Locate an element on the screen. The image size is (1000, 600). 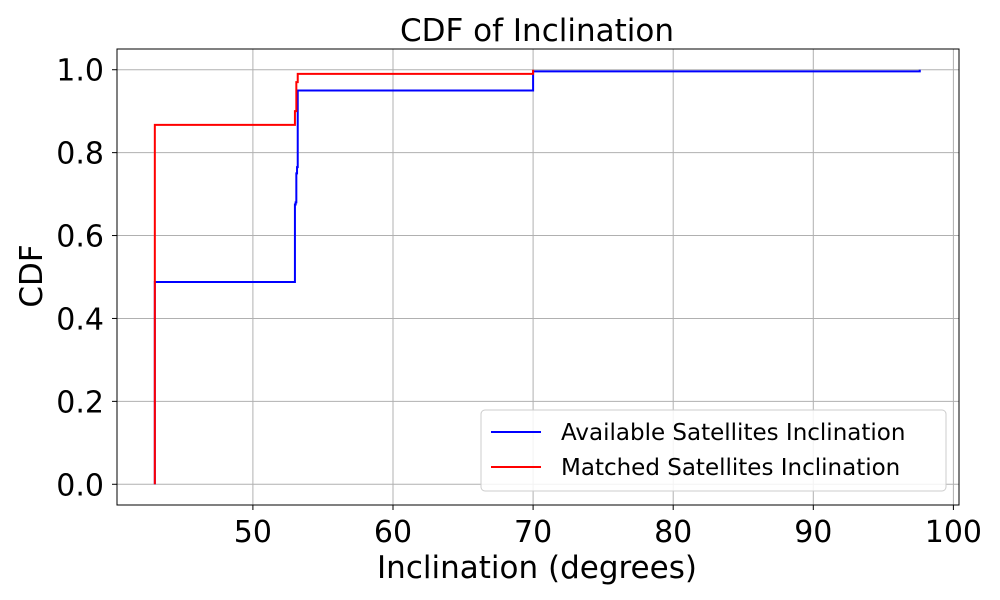
legend-label: Matched Satellites Inclination is located at coordinates (730, 468).